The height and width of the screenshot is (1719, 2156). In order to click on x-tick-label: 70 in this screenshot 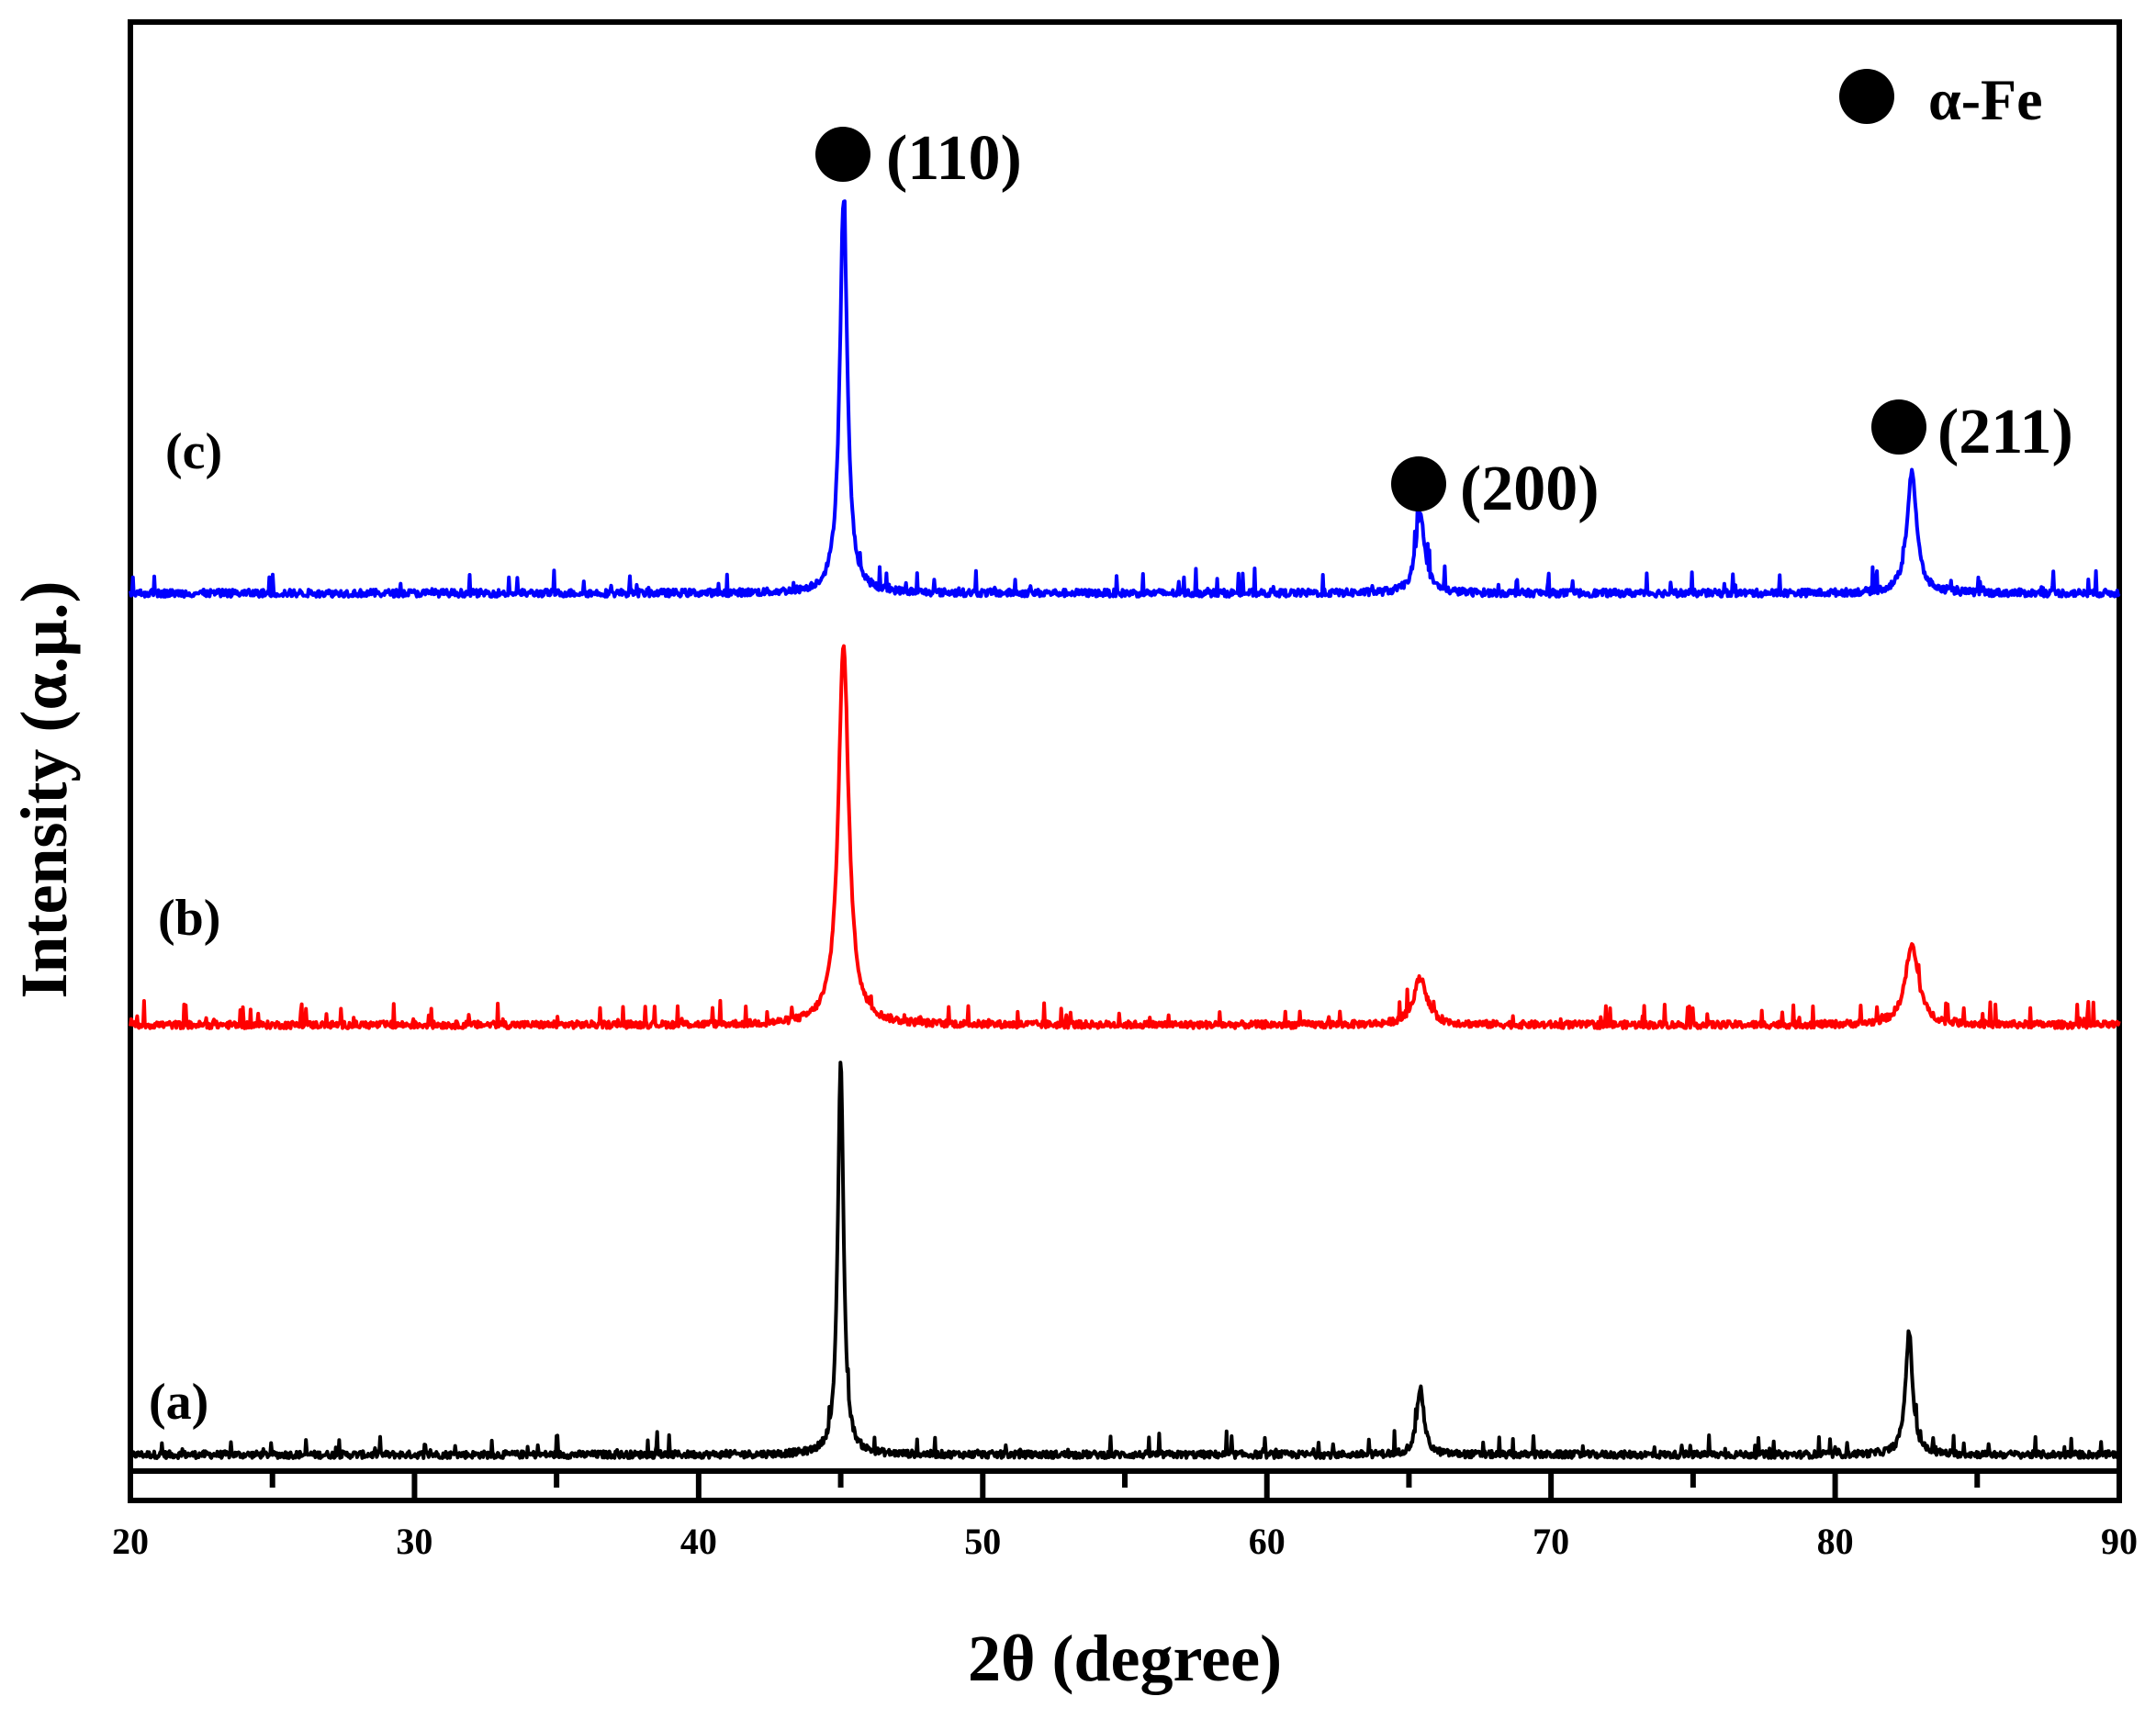, I will do `click(1551, 1541)`.